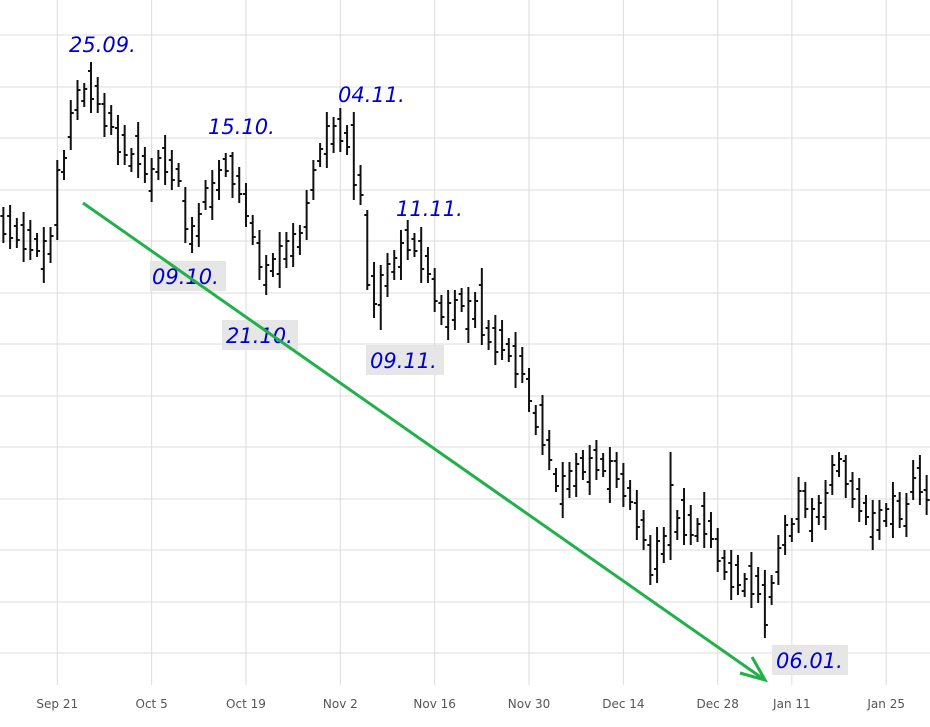 Image resolution: width=930 pixels, height=727 pixels. What do you see at coordinates (623, 704) in the screenshot?
I see `x-tick-label: Dec 14` at bounding box center [623, 704].